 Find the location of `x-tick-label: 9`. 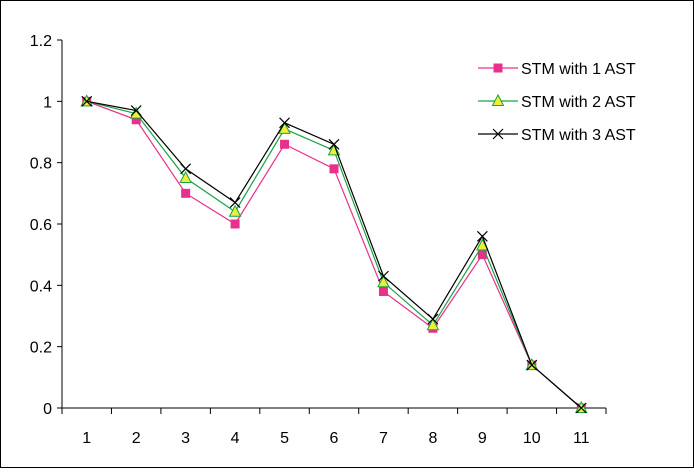

x-tick-label: 9 is located at coordinates (482, 438).